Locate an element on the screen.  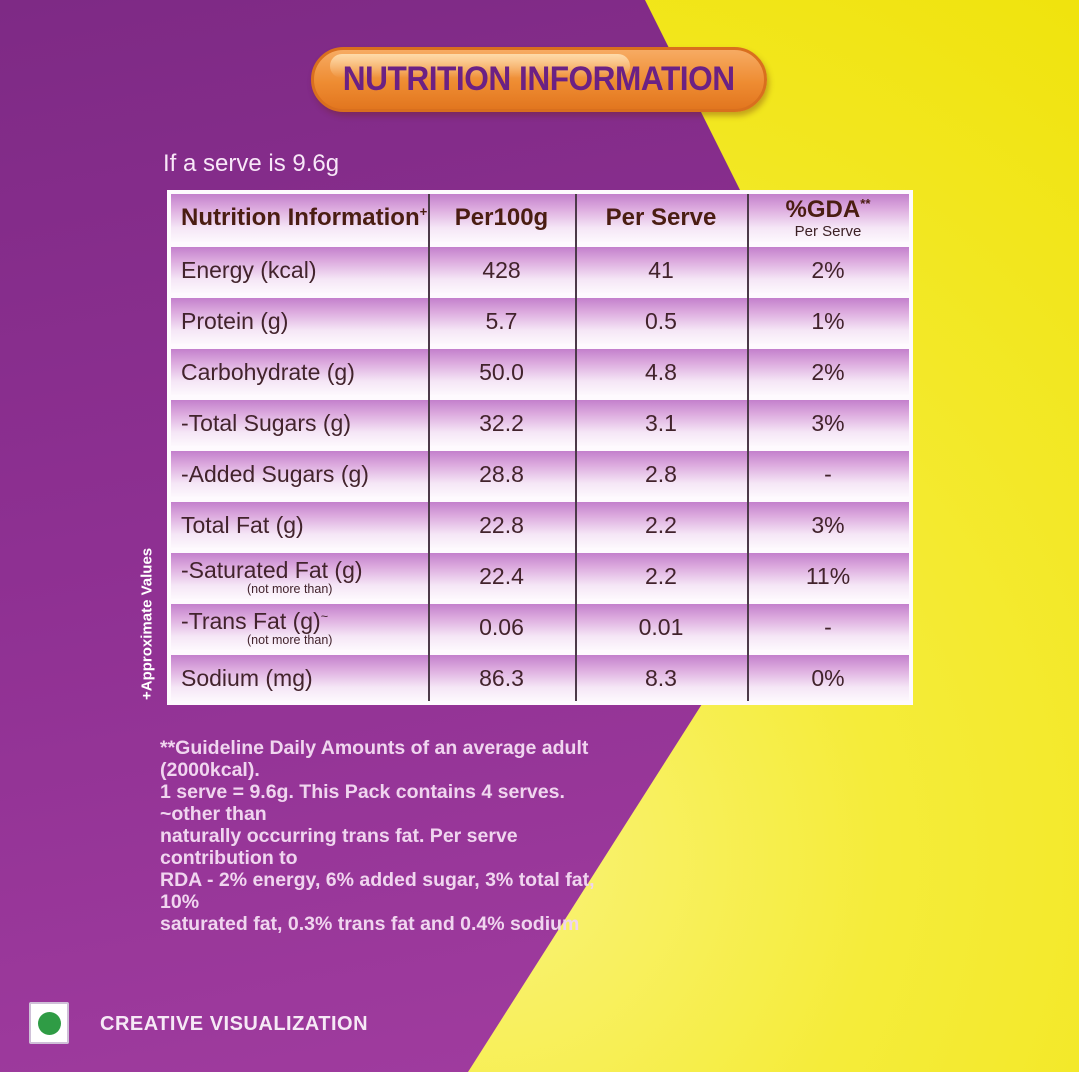
header-gda-per-serve: Per Serve is located at coordinates (828, 231).